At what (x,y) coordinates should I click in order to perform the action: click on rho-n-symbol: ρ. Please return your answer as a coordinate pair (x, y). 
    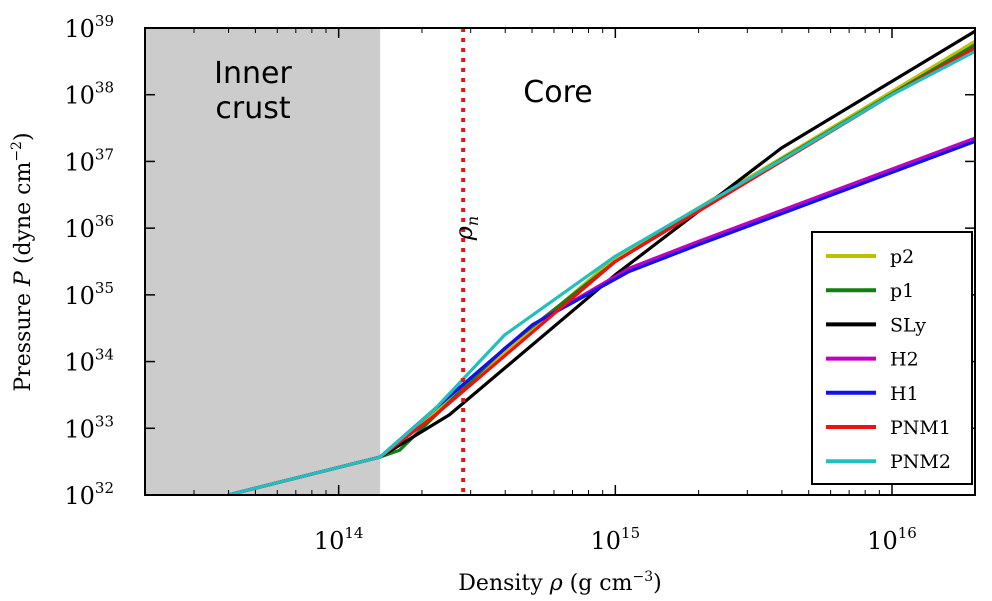
    Looking at the image, I should click on (464, 233).